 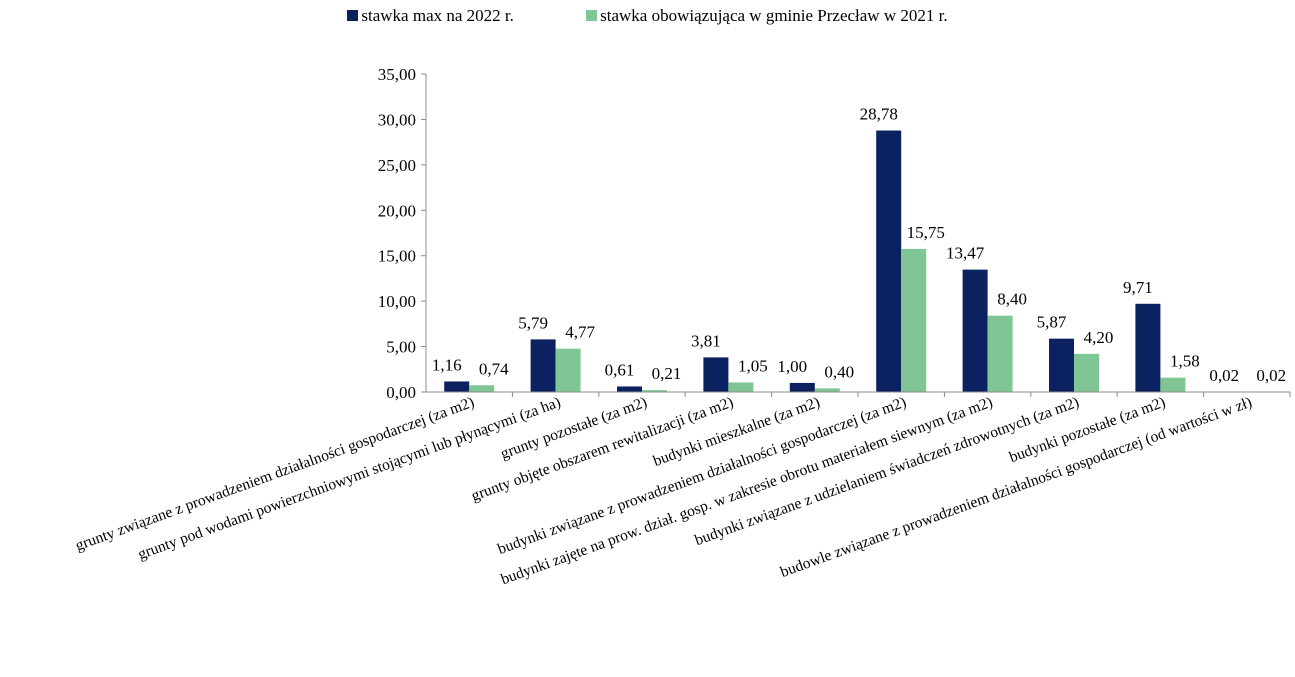 I want to click on y-tick-label: 10,00, so click(x=397, y=301).